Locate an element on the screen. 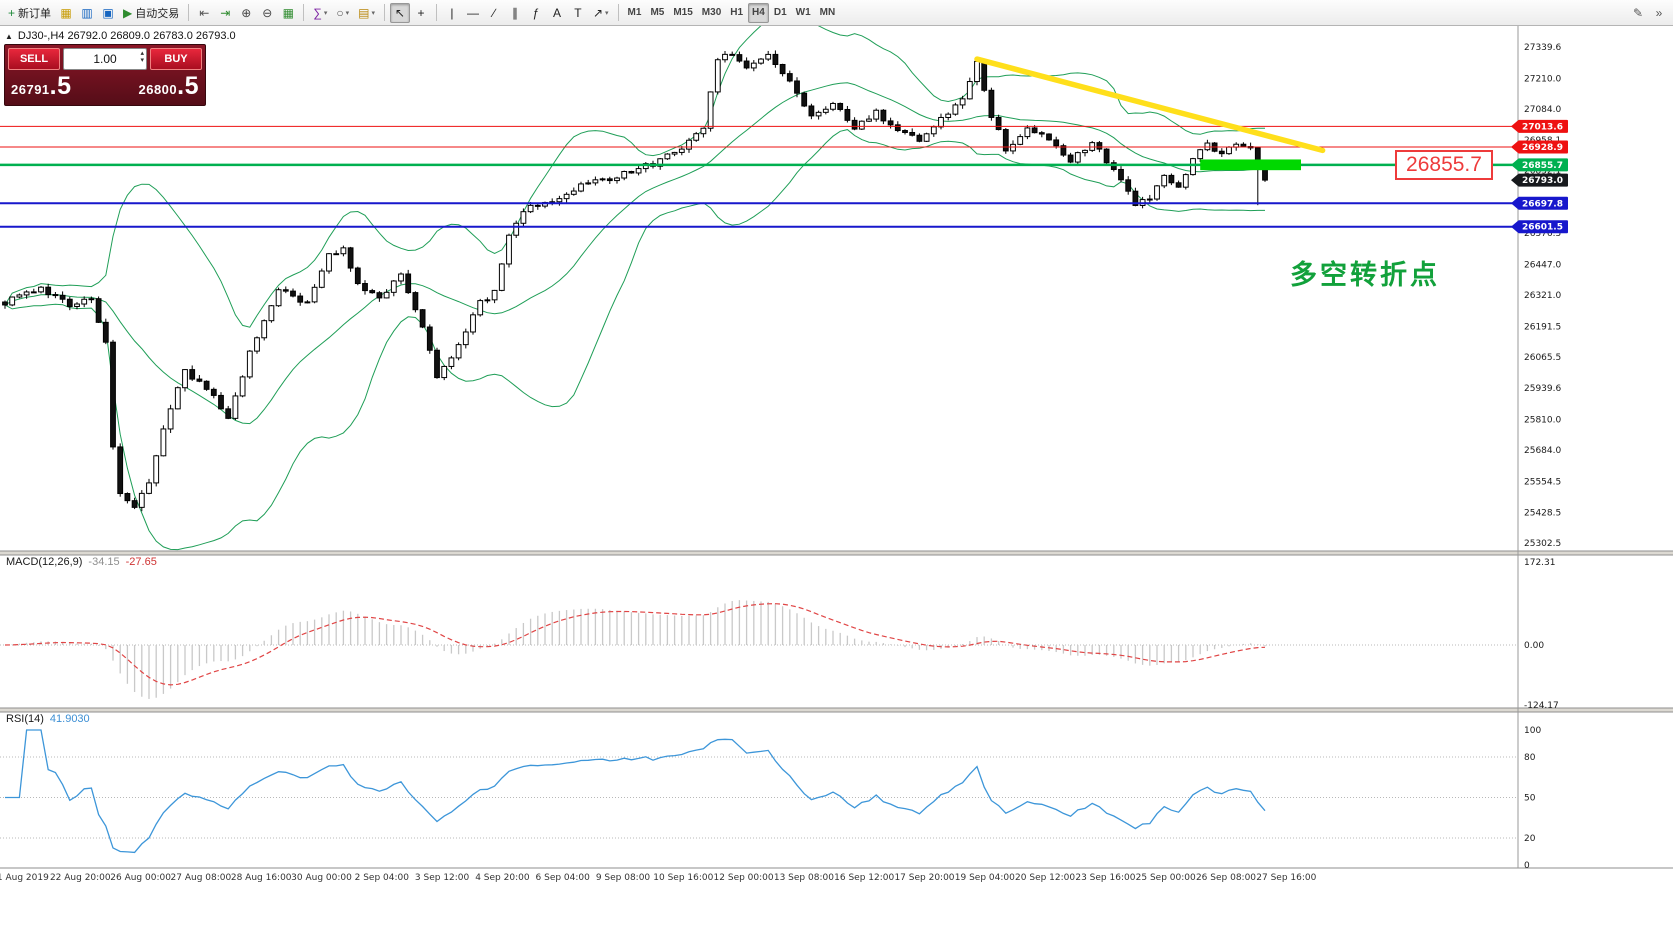 This screenshot has height=948, width=1673. autotrading-button: ▶ 自动交易 is located at coordinates (151, 13).